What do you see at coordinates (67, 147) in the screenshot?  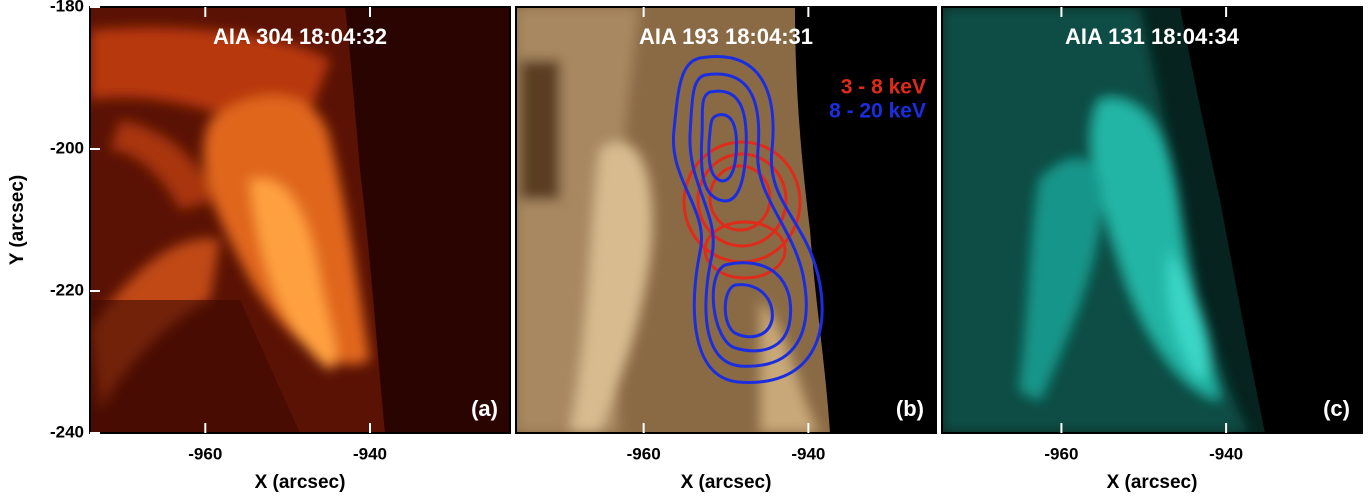 I see `y-tick-label: -200` at bounding box center [67, 147].